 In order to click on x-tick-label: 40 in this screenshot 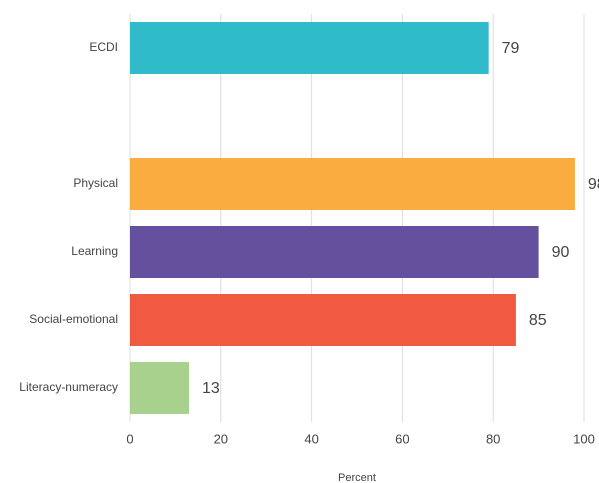, I will do `click(311, 438)`.